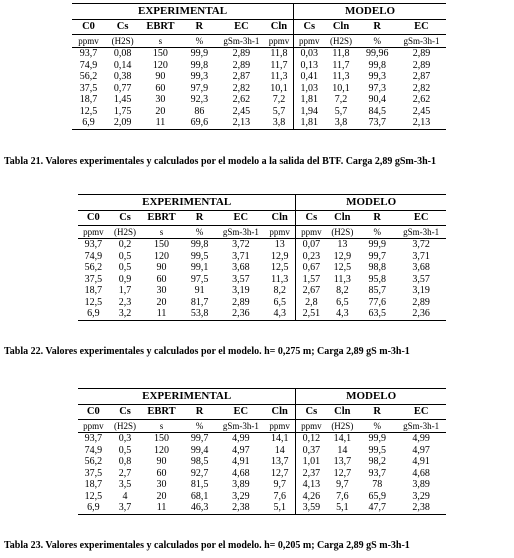 This screenshot has width=514, height=558. What do you see at coordinates (377, 302) in the screenshot?
I see `table-cell: 77,6` at bounding box center [377, 302].